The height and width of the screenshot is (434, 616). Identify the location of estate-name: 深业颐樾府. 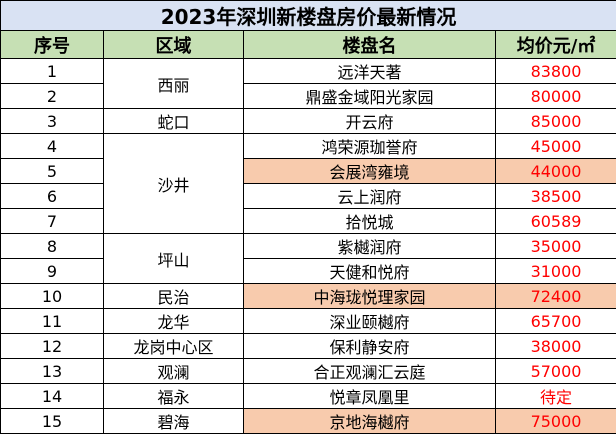
(370, 321).